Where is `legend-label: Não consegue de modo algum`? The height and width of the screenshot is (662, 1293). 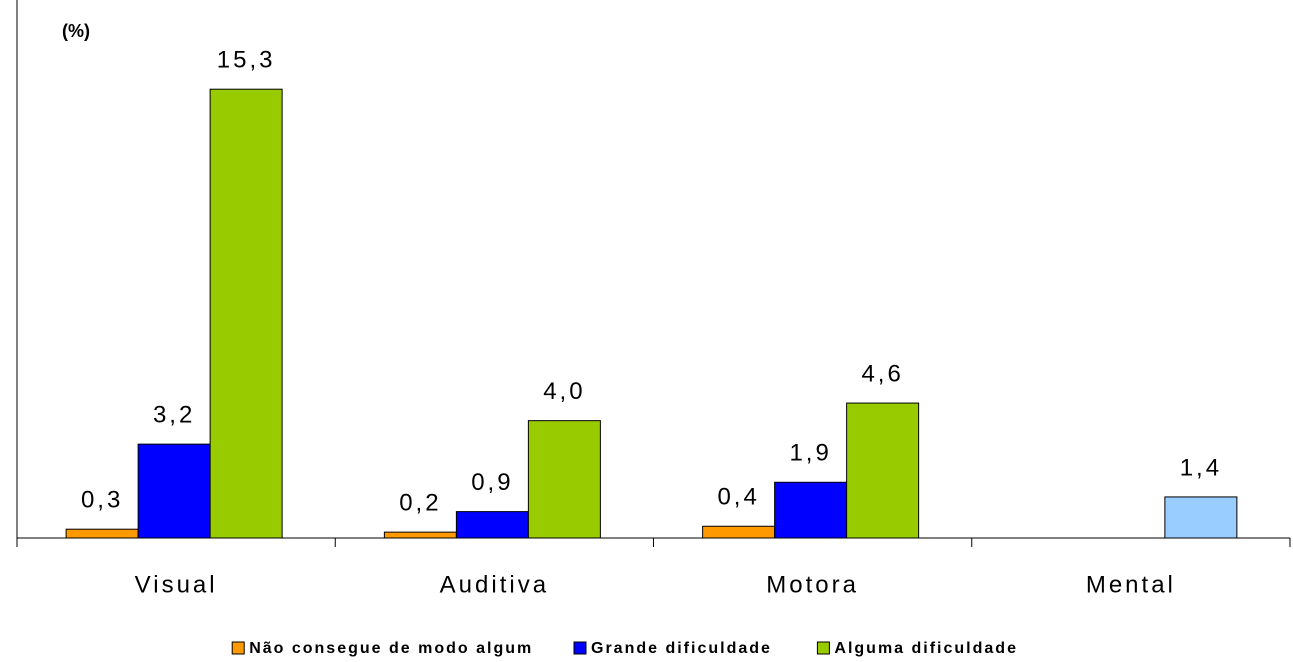
legend-label: Não consegue de modo algum is located at coordinates (391, 648).